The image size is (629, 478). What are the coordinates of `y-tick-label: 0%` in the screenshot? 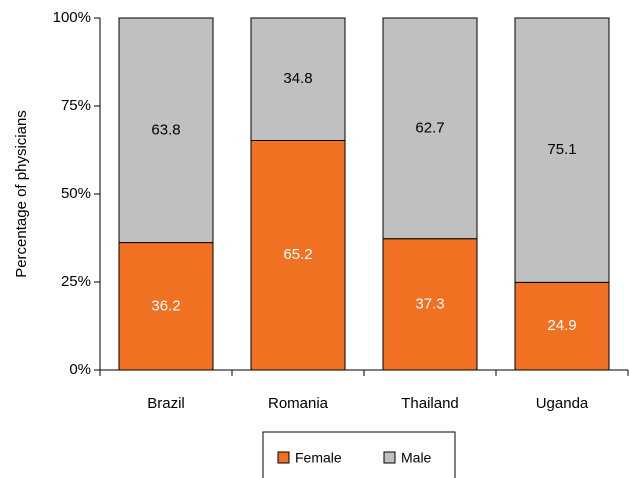 It's located at (80, 369).